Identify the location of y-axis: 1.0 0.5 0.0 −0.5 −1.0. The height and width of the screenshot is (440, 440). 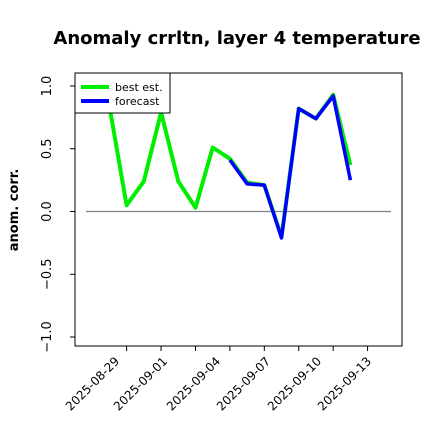
(57, 214).